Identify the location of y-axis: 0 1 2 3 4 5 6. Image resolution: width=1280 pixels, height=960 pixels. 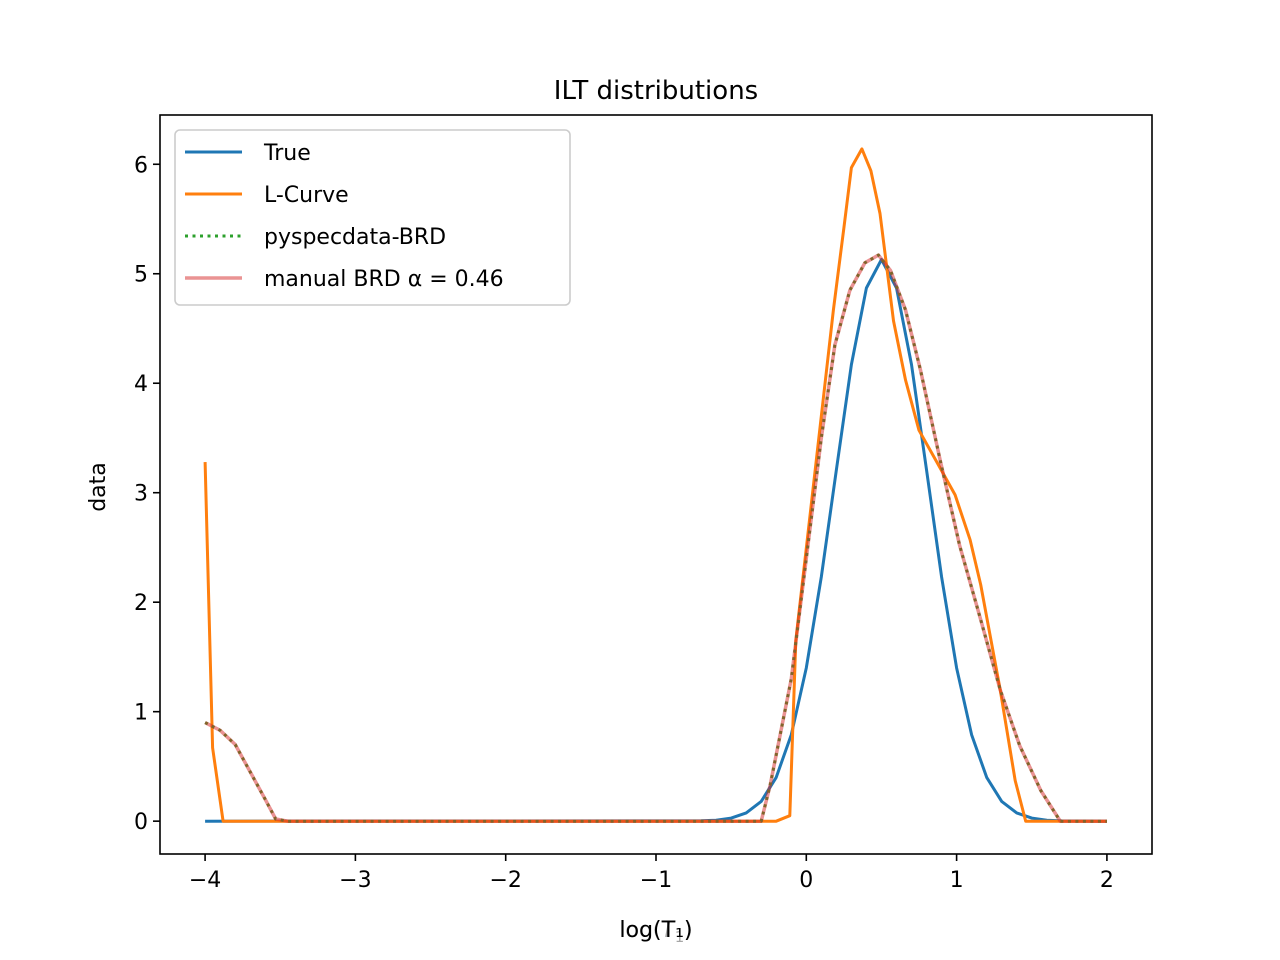
(147, 494).